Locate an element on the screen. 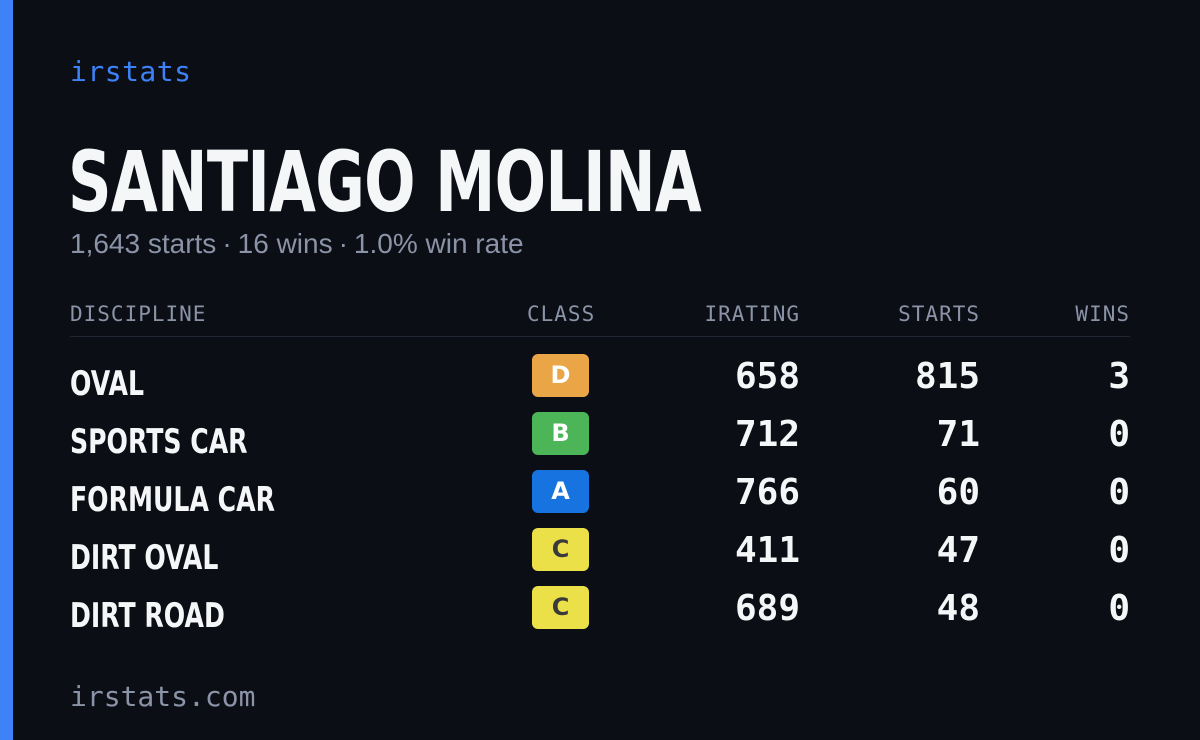 The height and width of the screenshot is (740, 1200). header-divider is located at coordinates (600, 336).